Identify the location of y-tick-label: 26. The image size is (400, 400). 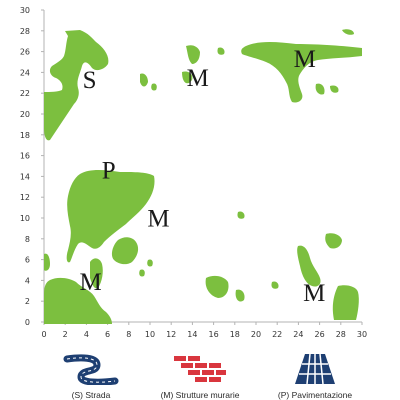
(25, 52).